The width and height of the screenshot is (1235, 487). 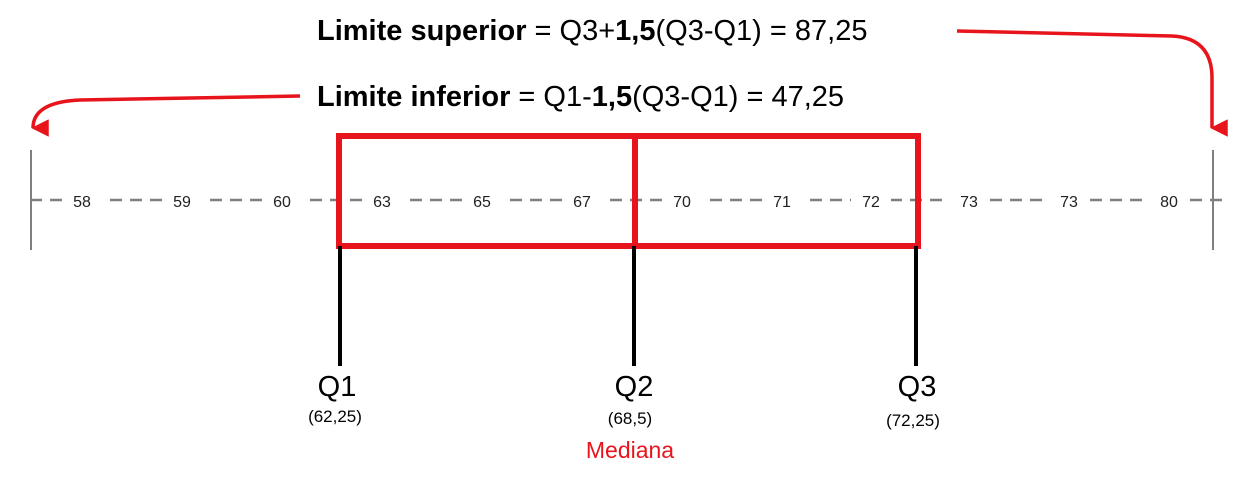 I want to click on data-value: 60, so click(x=282, y=203).